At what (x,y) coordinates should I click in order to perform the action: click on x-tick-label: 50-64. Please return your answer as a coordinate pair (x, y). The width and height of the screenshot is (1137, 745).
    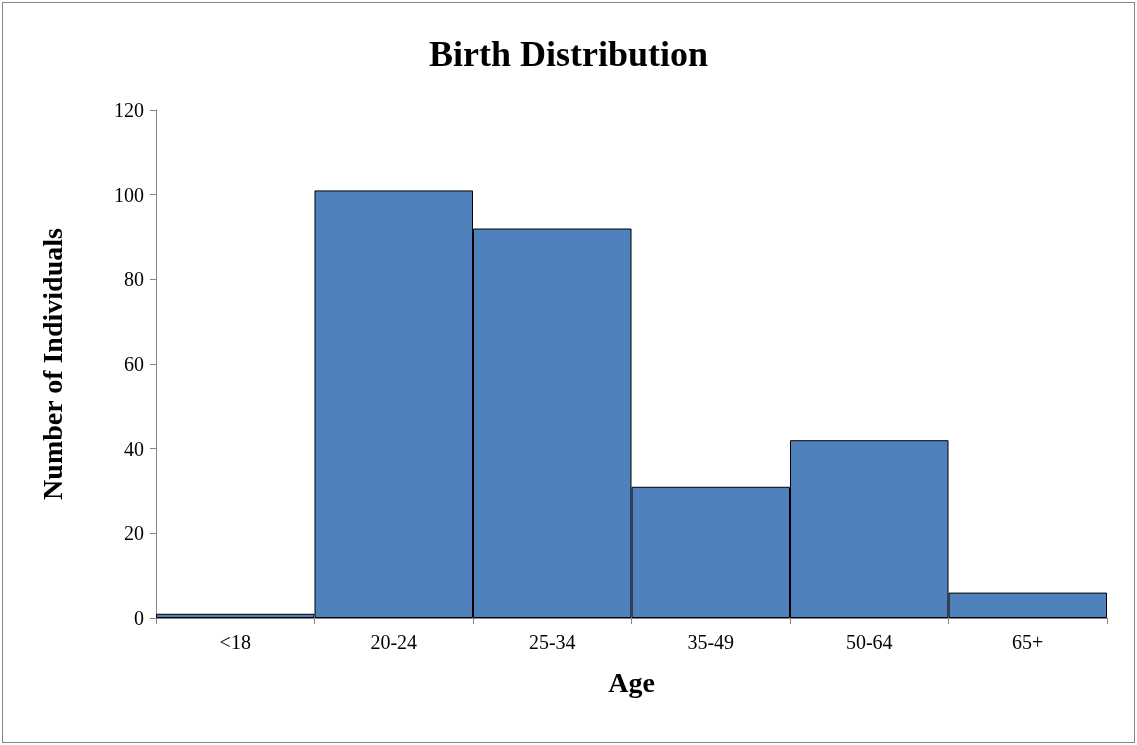
    Looking at the image, I should click on (869, 642).